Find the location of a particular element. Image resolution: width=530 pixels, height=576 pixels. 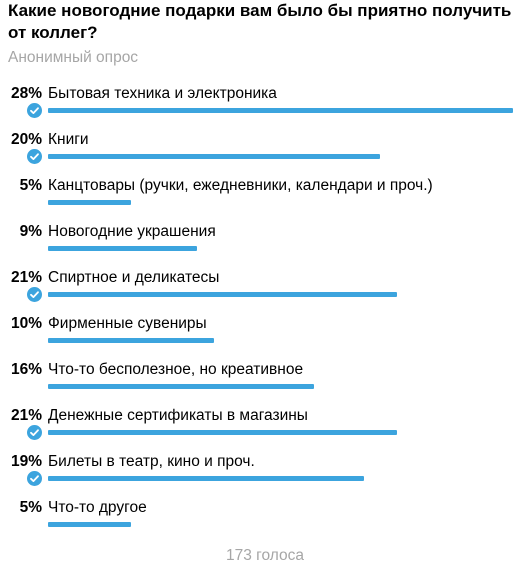

option-percent: 28% is located at coordinates (26, 93).